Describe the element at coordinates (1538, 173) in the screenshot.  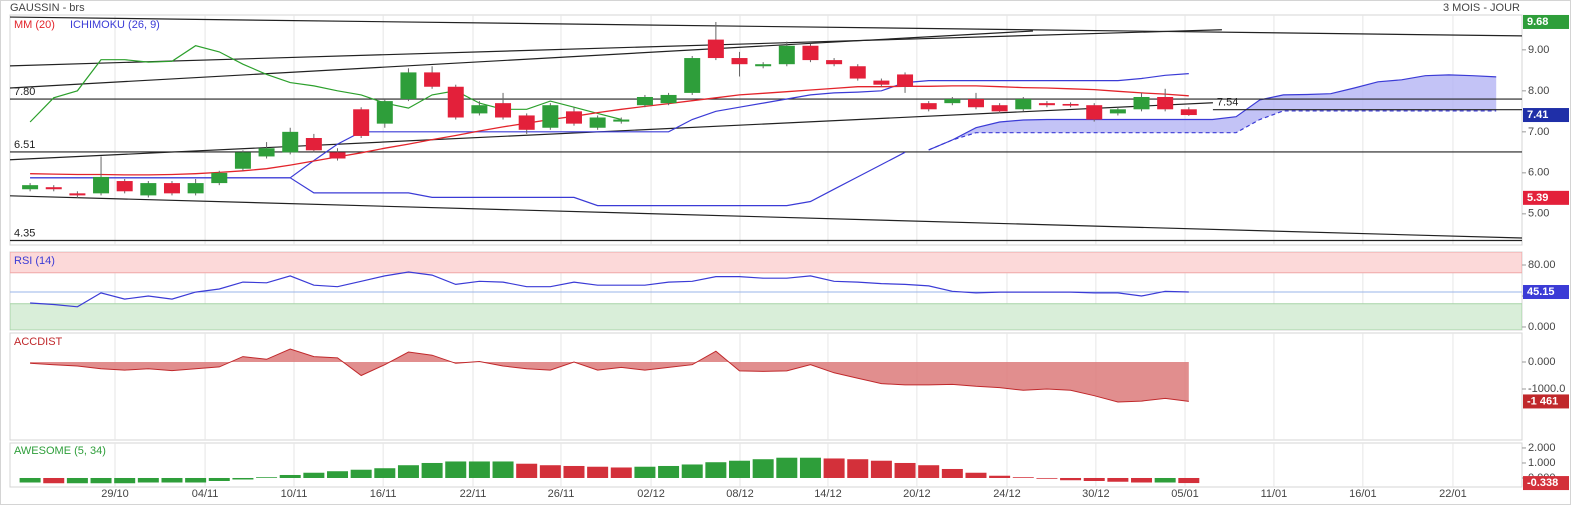
I see `y-tick-label: 6.00` at that location.